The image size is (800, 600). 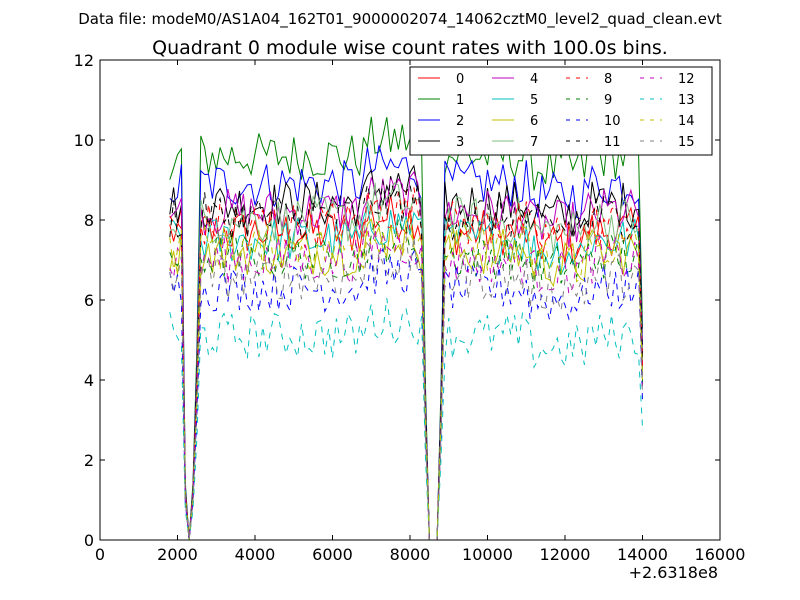 I want to click on y-tick-label: 6, so click(x=89, y=300).